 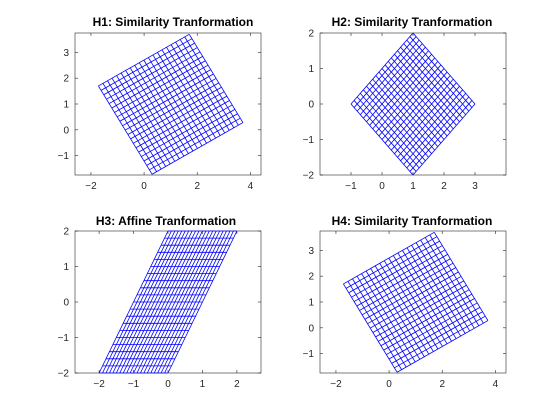 I want to click on x-tick-label: 1, so click(x=203, y=384).